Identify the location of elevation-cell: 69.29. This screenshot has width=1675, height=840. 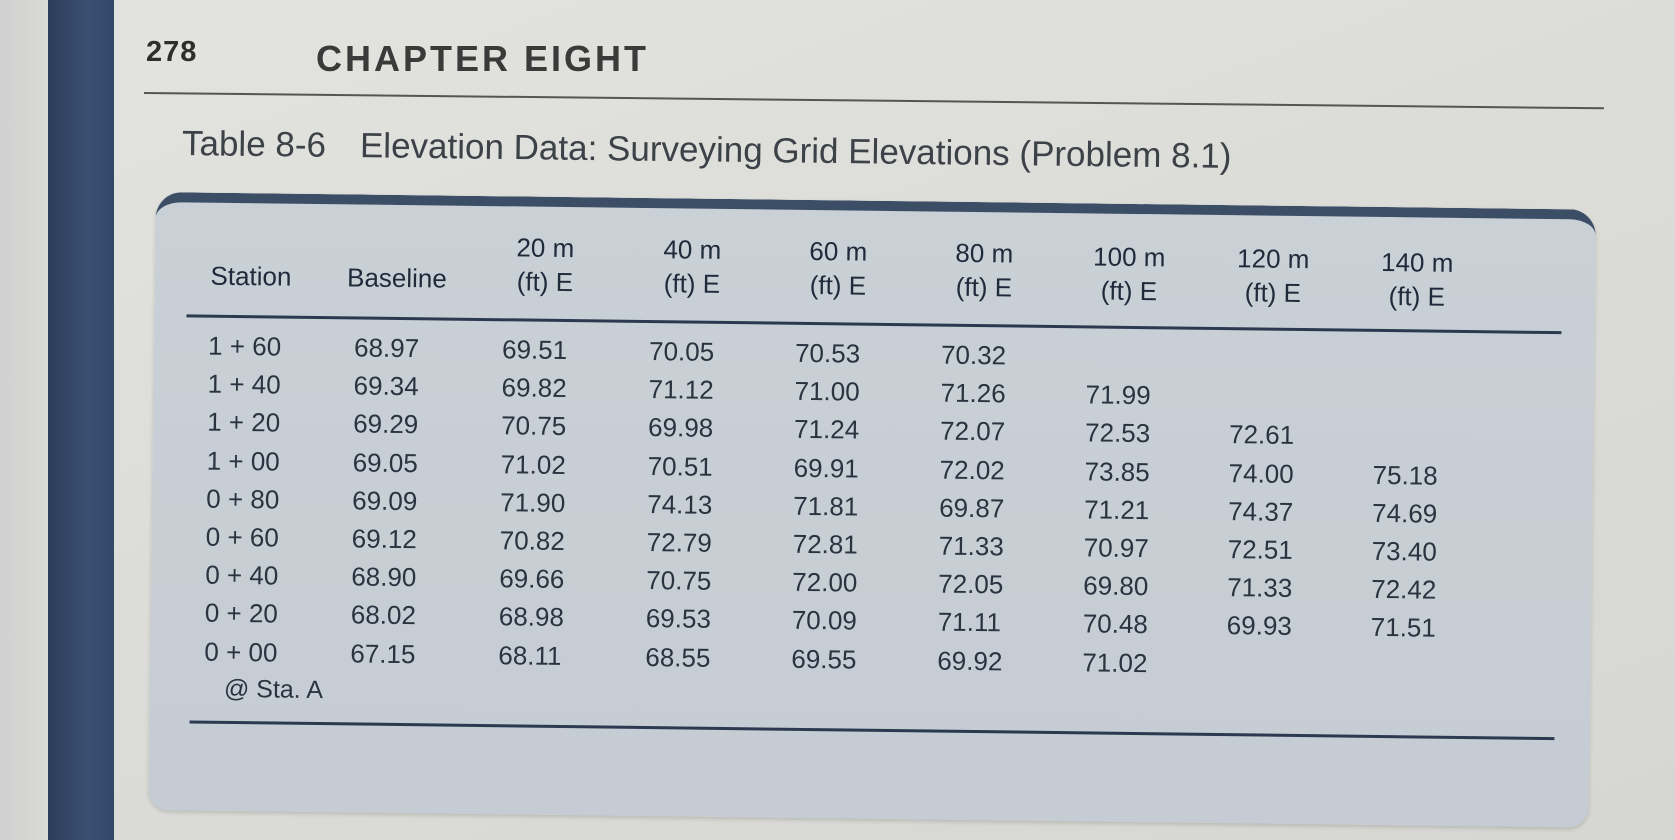
(385, 424).